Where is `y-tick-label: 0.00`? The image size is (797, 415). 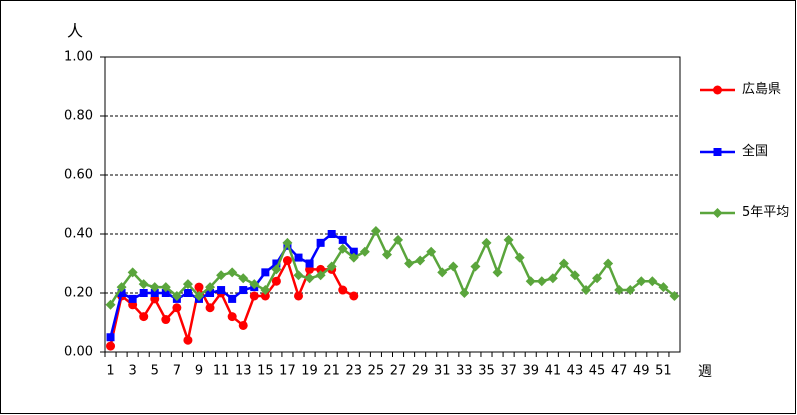
y-tick-label: 0.00 is located at coordinates (78, 352).